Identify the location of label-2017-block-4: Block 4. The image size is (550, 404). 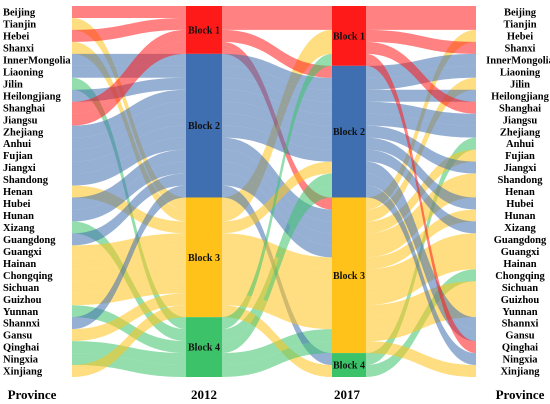
(349, 366).